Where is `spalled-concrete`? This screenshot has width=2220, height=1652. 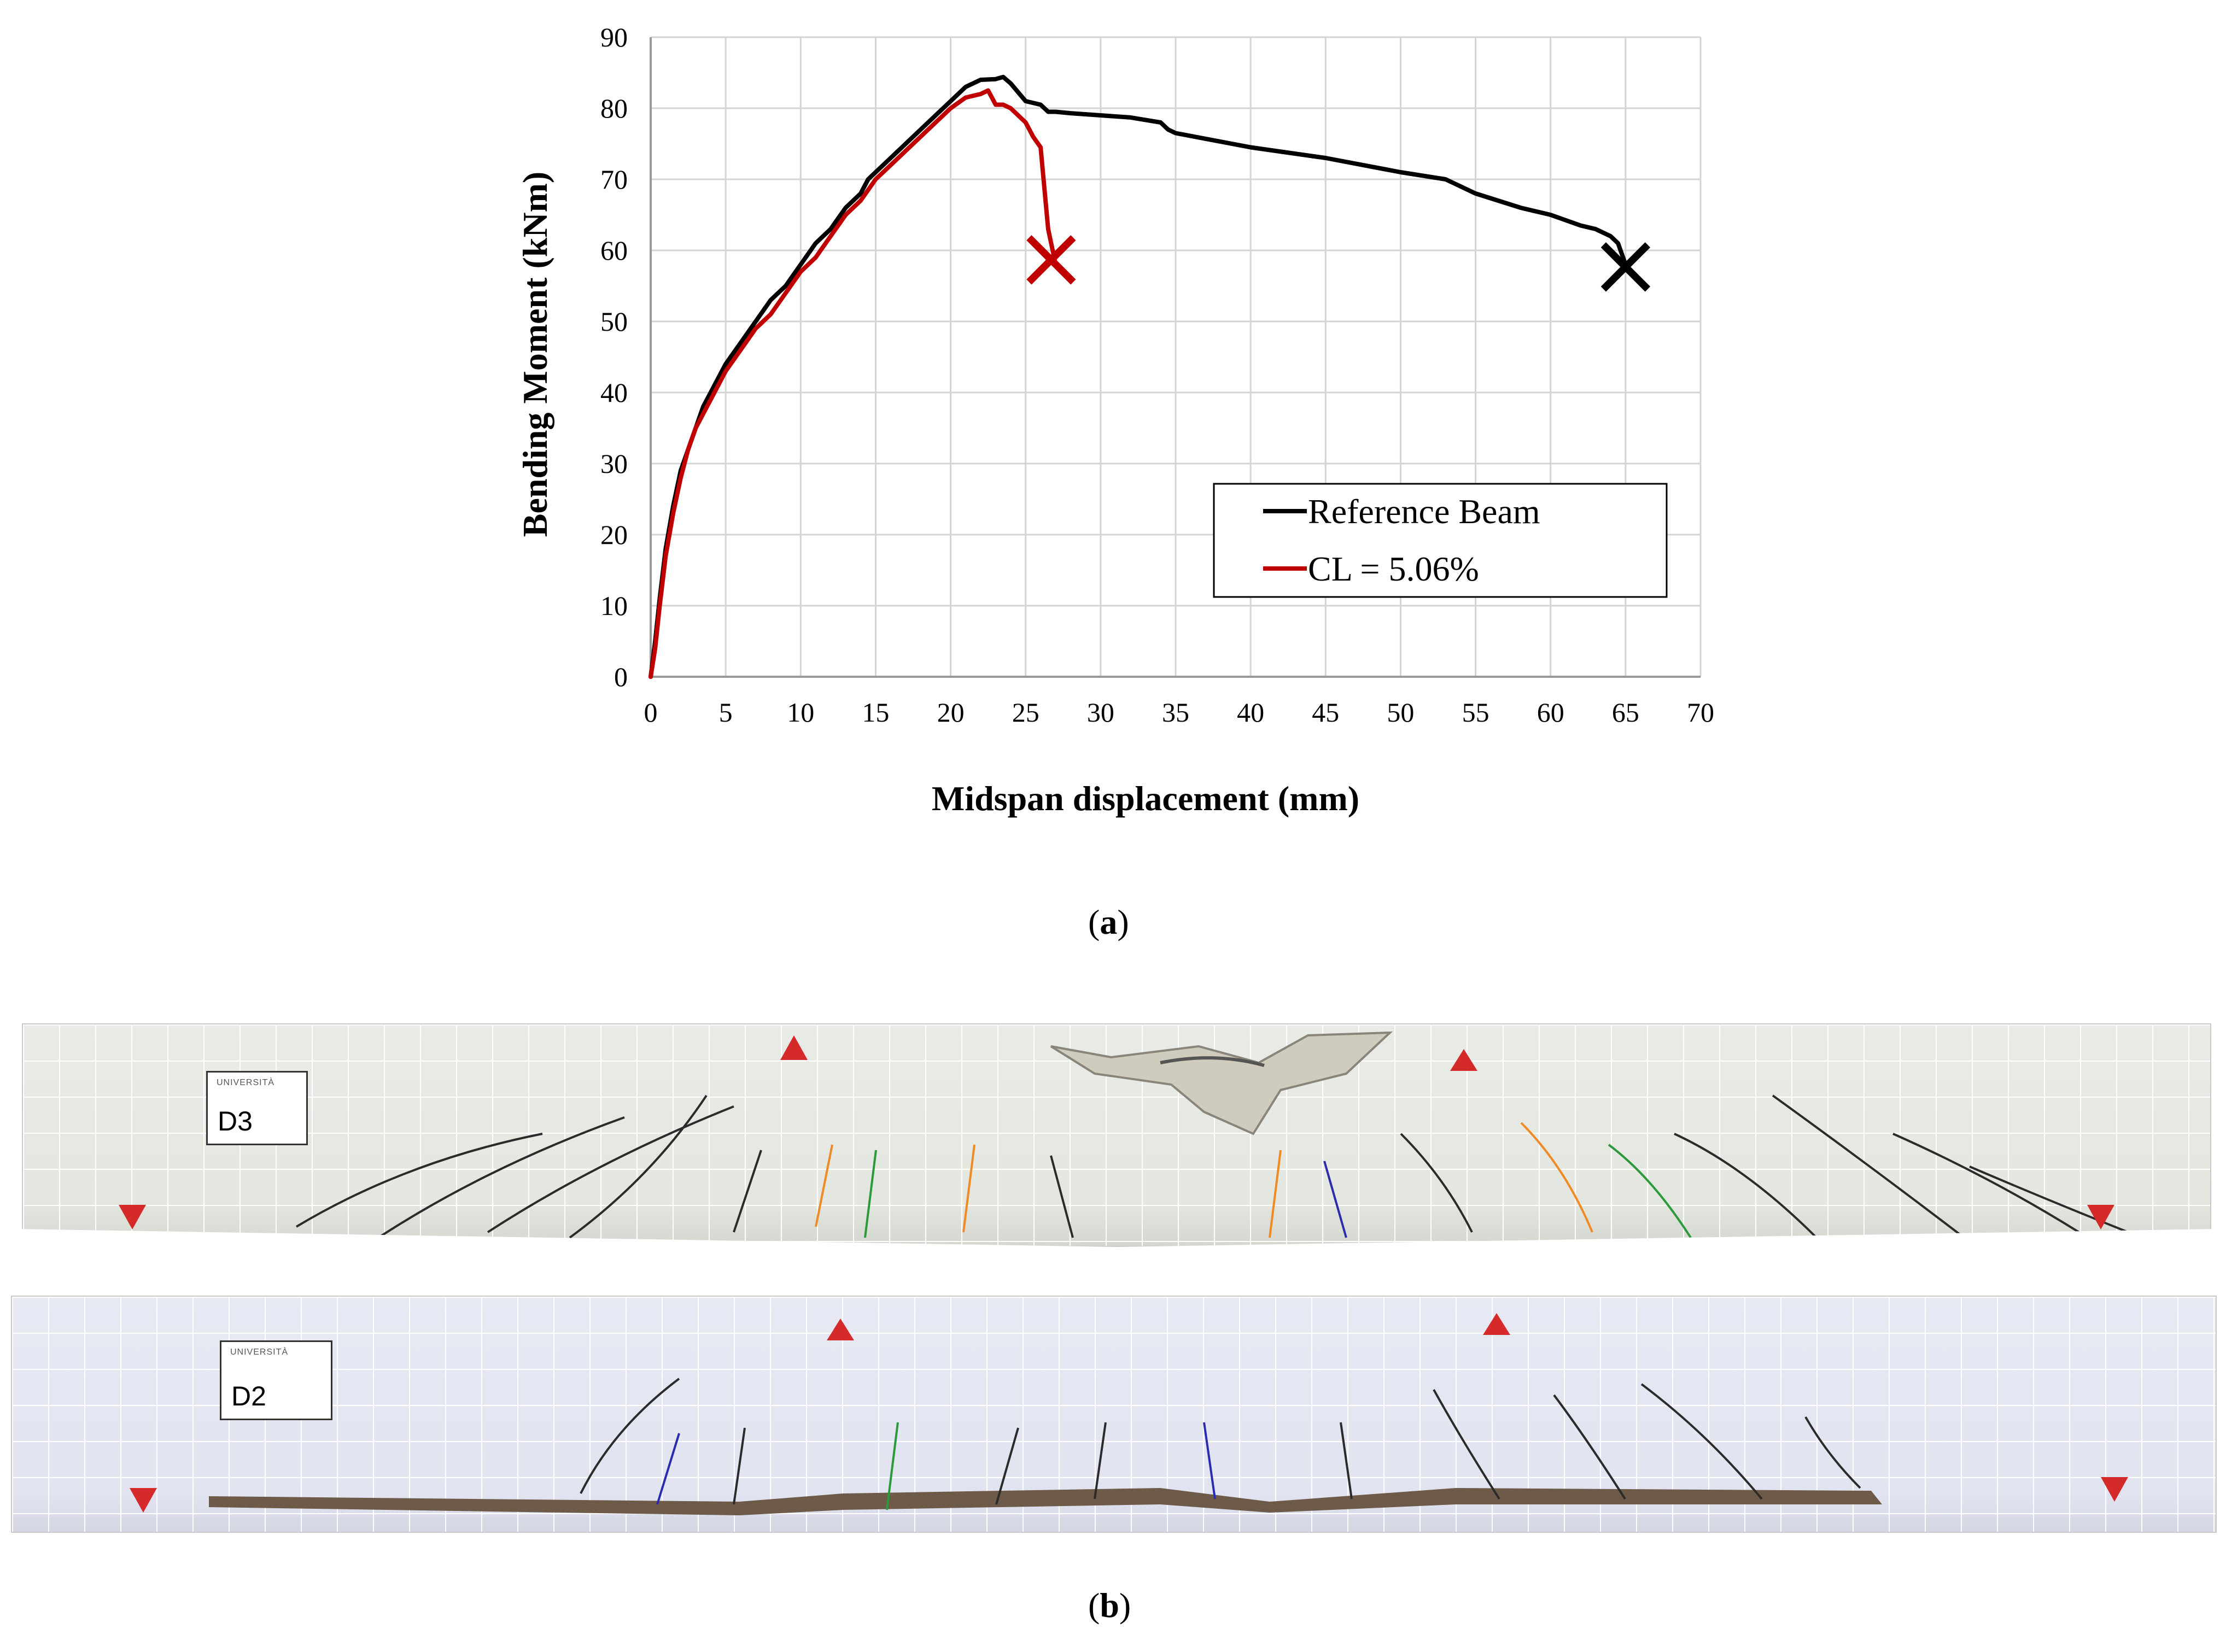
spalled-concrete is located at coordinates (1221, 1083).